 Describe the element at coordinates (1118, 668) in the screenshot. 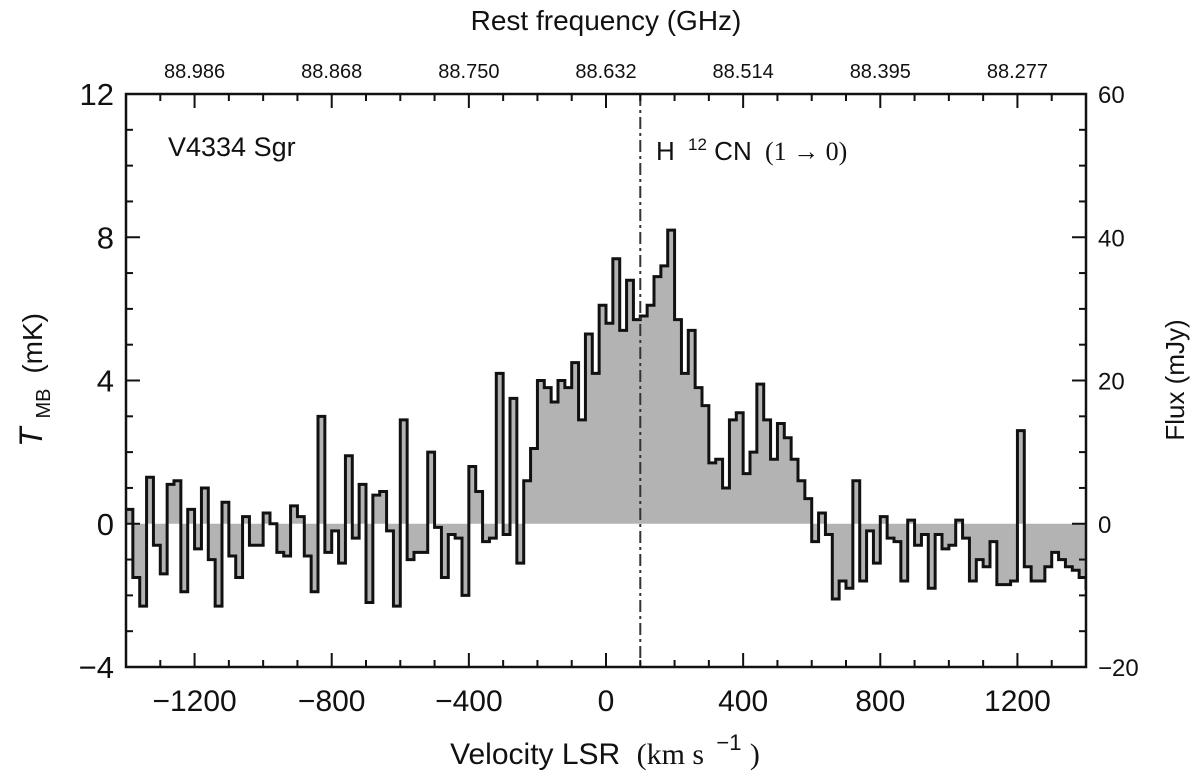

I see `y2-tick-label: −20` at that location.